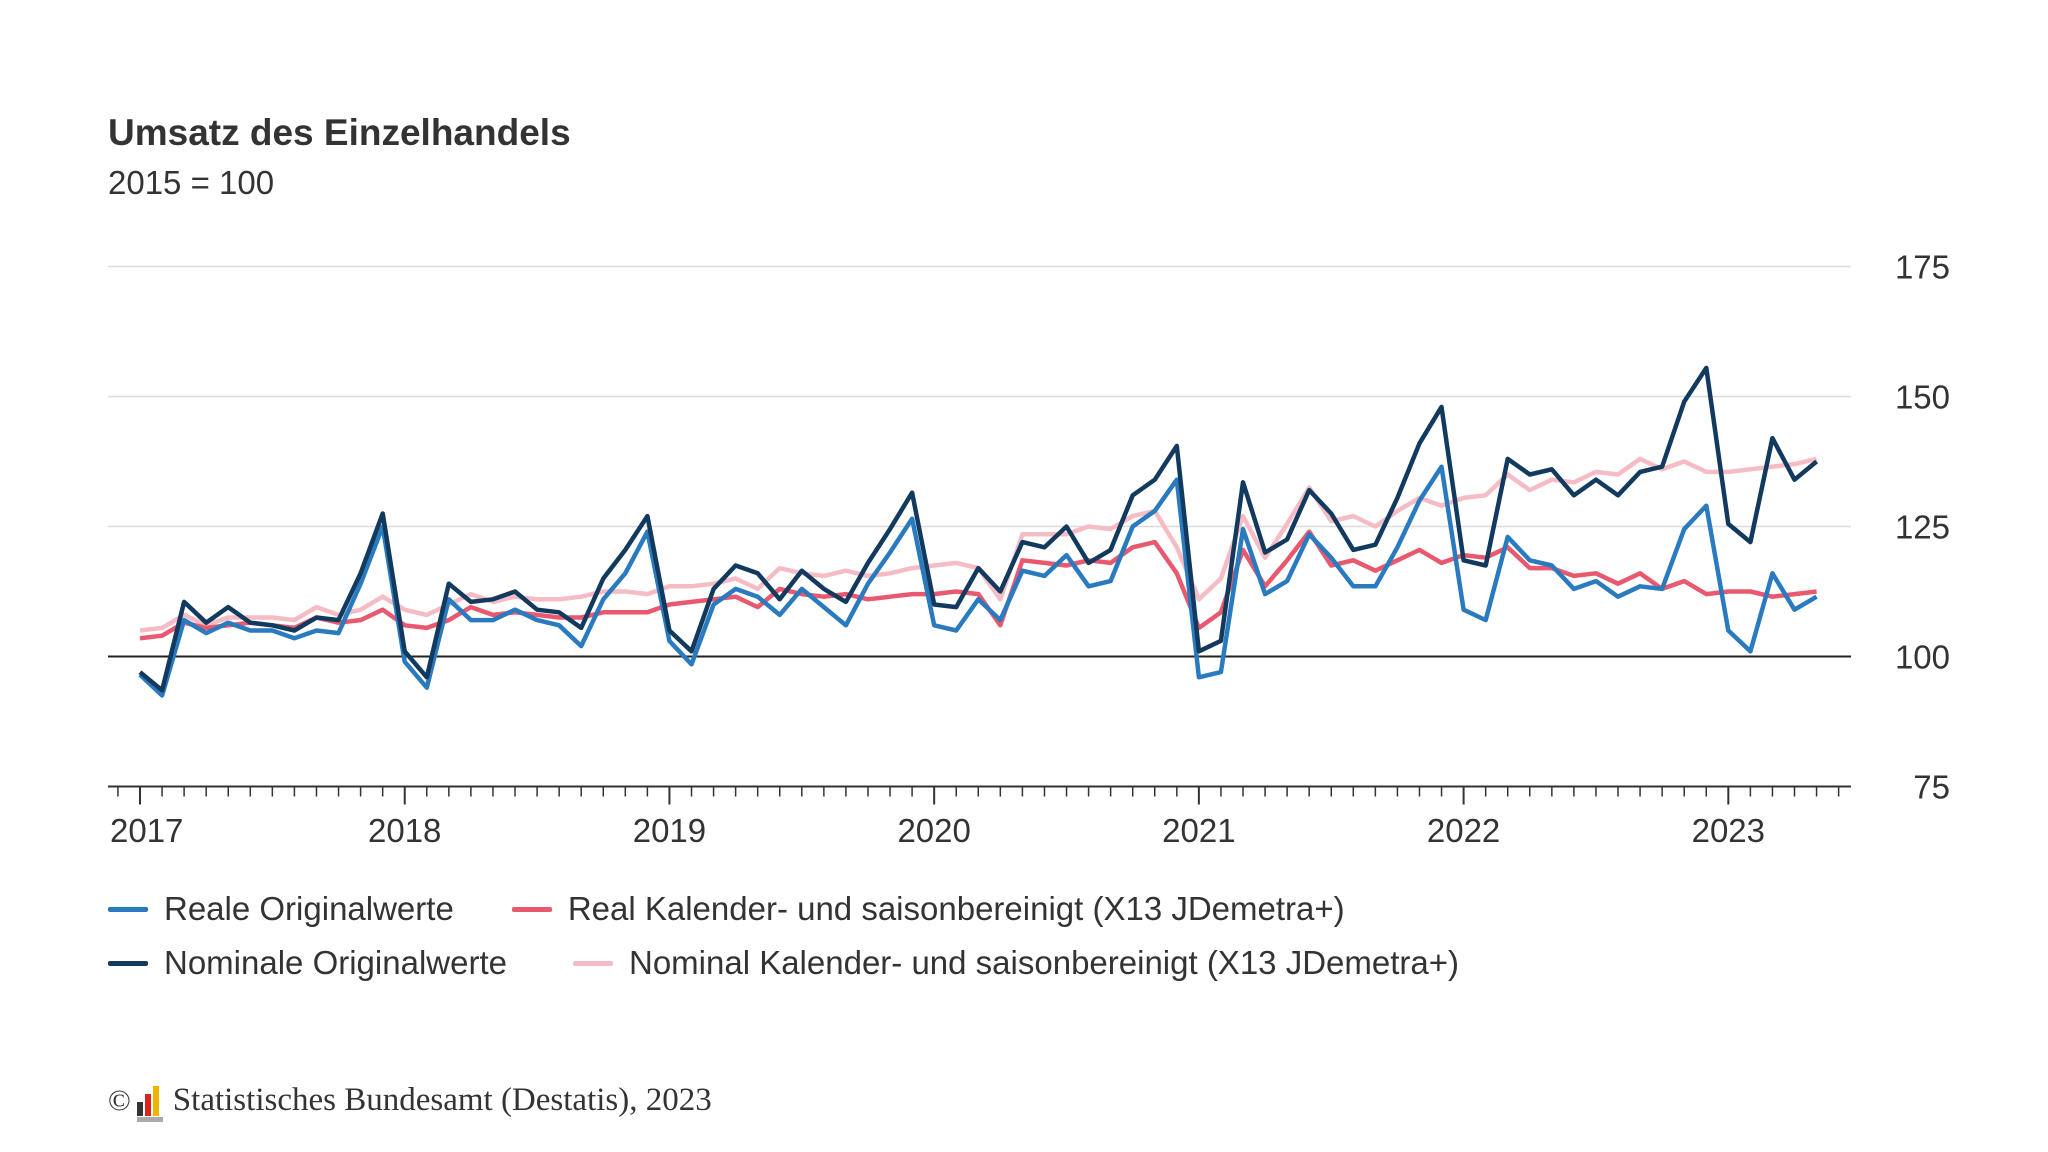 Image resolution: width=2048 pixels, height=1152 pixels. What do you see at coordinates (404, 830) in the screenshot?
I see `x-tick-label: 2018` at bounding box center [404, 830].